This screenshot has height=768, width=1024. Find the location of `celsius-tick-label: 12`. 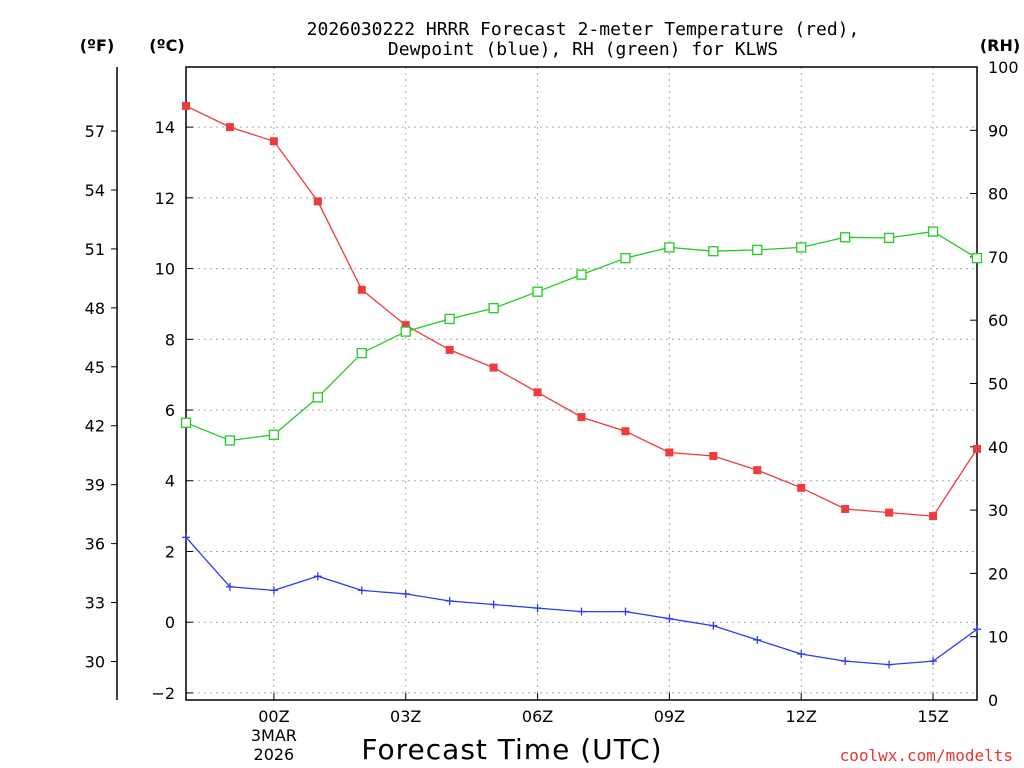

celsius-tick-label: 12 is located at coordinates (165, 198).